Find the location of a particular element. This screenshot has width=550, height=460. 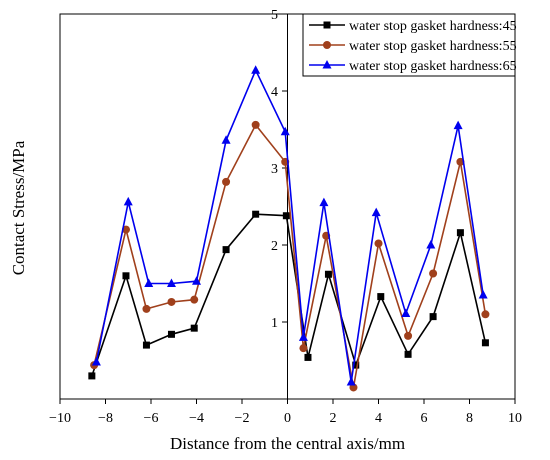

y-tick-label: 1 is located at coordinates (274, 323).